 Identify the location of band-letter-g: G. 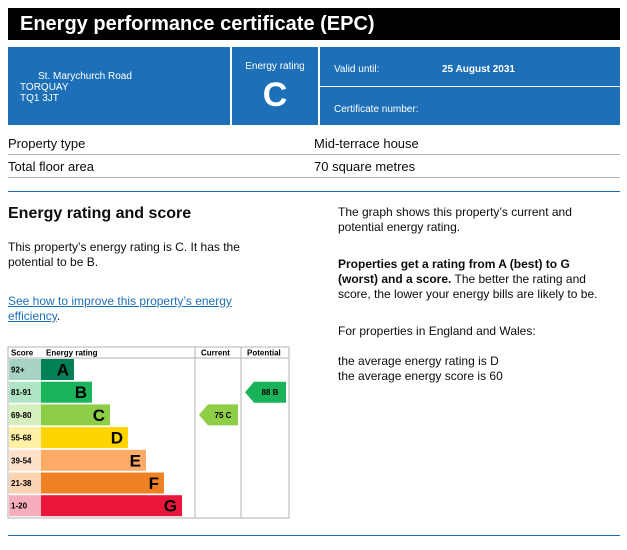
(170, 506).